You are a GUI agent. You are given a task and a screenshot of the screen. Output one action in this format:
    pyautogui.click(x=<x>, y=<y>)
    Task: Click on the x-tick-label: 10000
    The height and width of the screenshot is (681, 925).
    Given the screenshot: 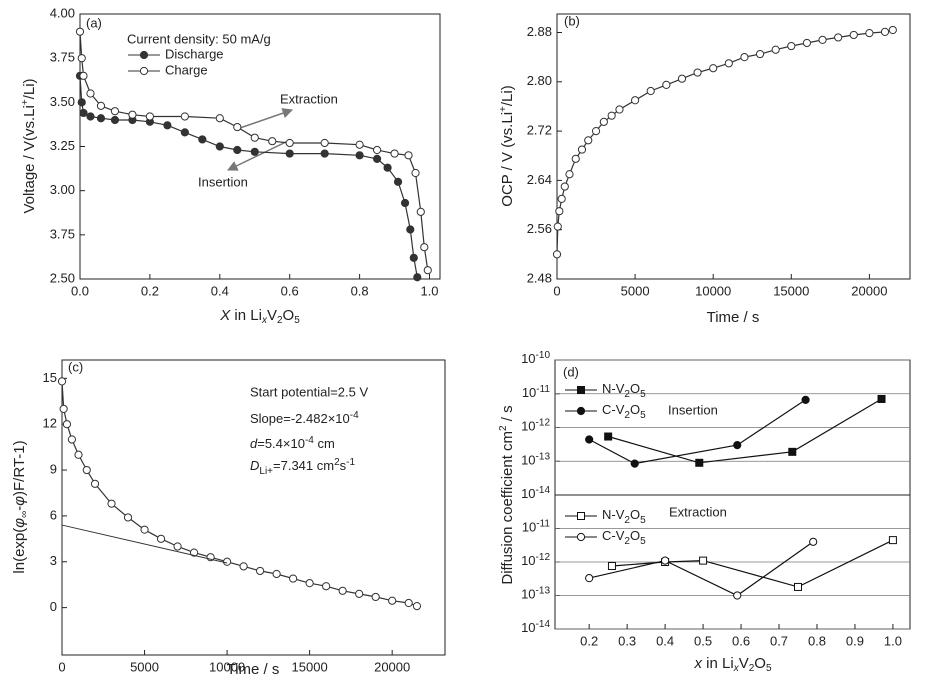 What is the action you would take?
    pyautogui.click(x=227, y=666)
    